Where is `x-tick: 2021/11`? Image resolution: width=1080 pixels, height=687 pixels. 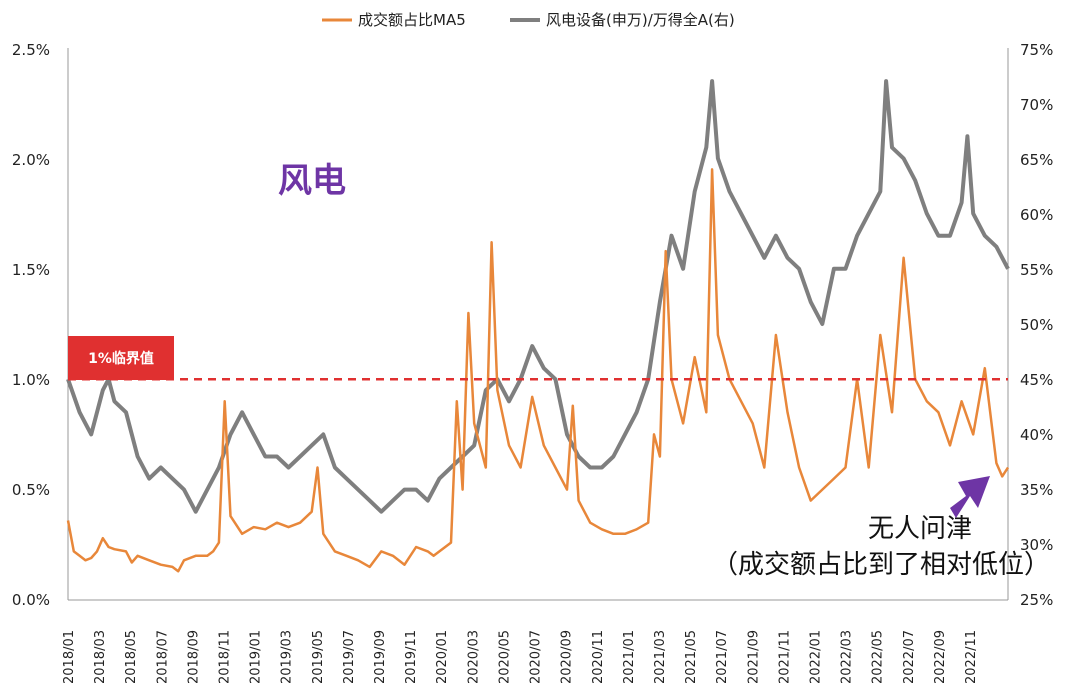 x-tick: 2021/11 is located at coordinates (784, 657).